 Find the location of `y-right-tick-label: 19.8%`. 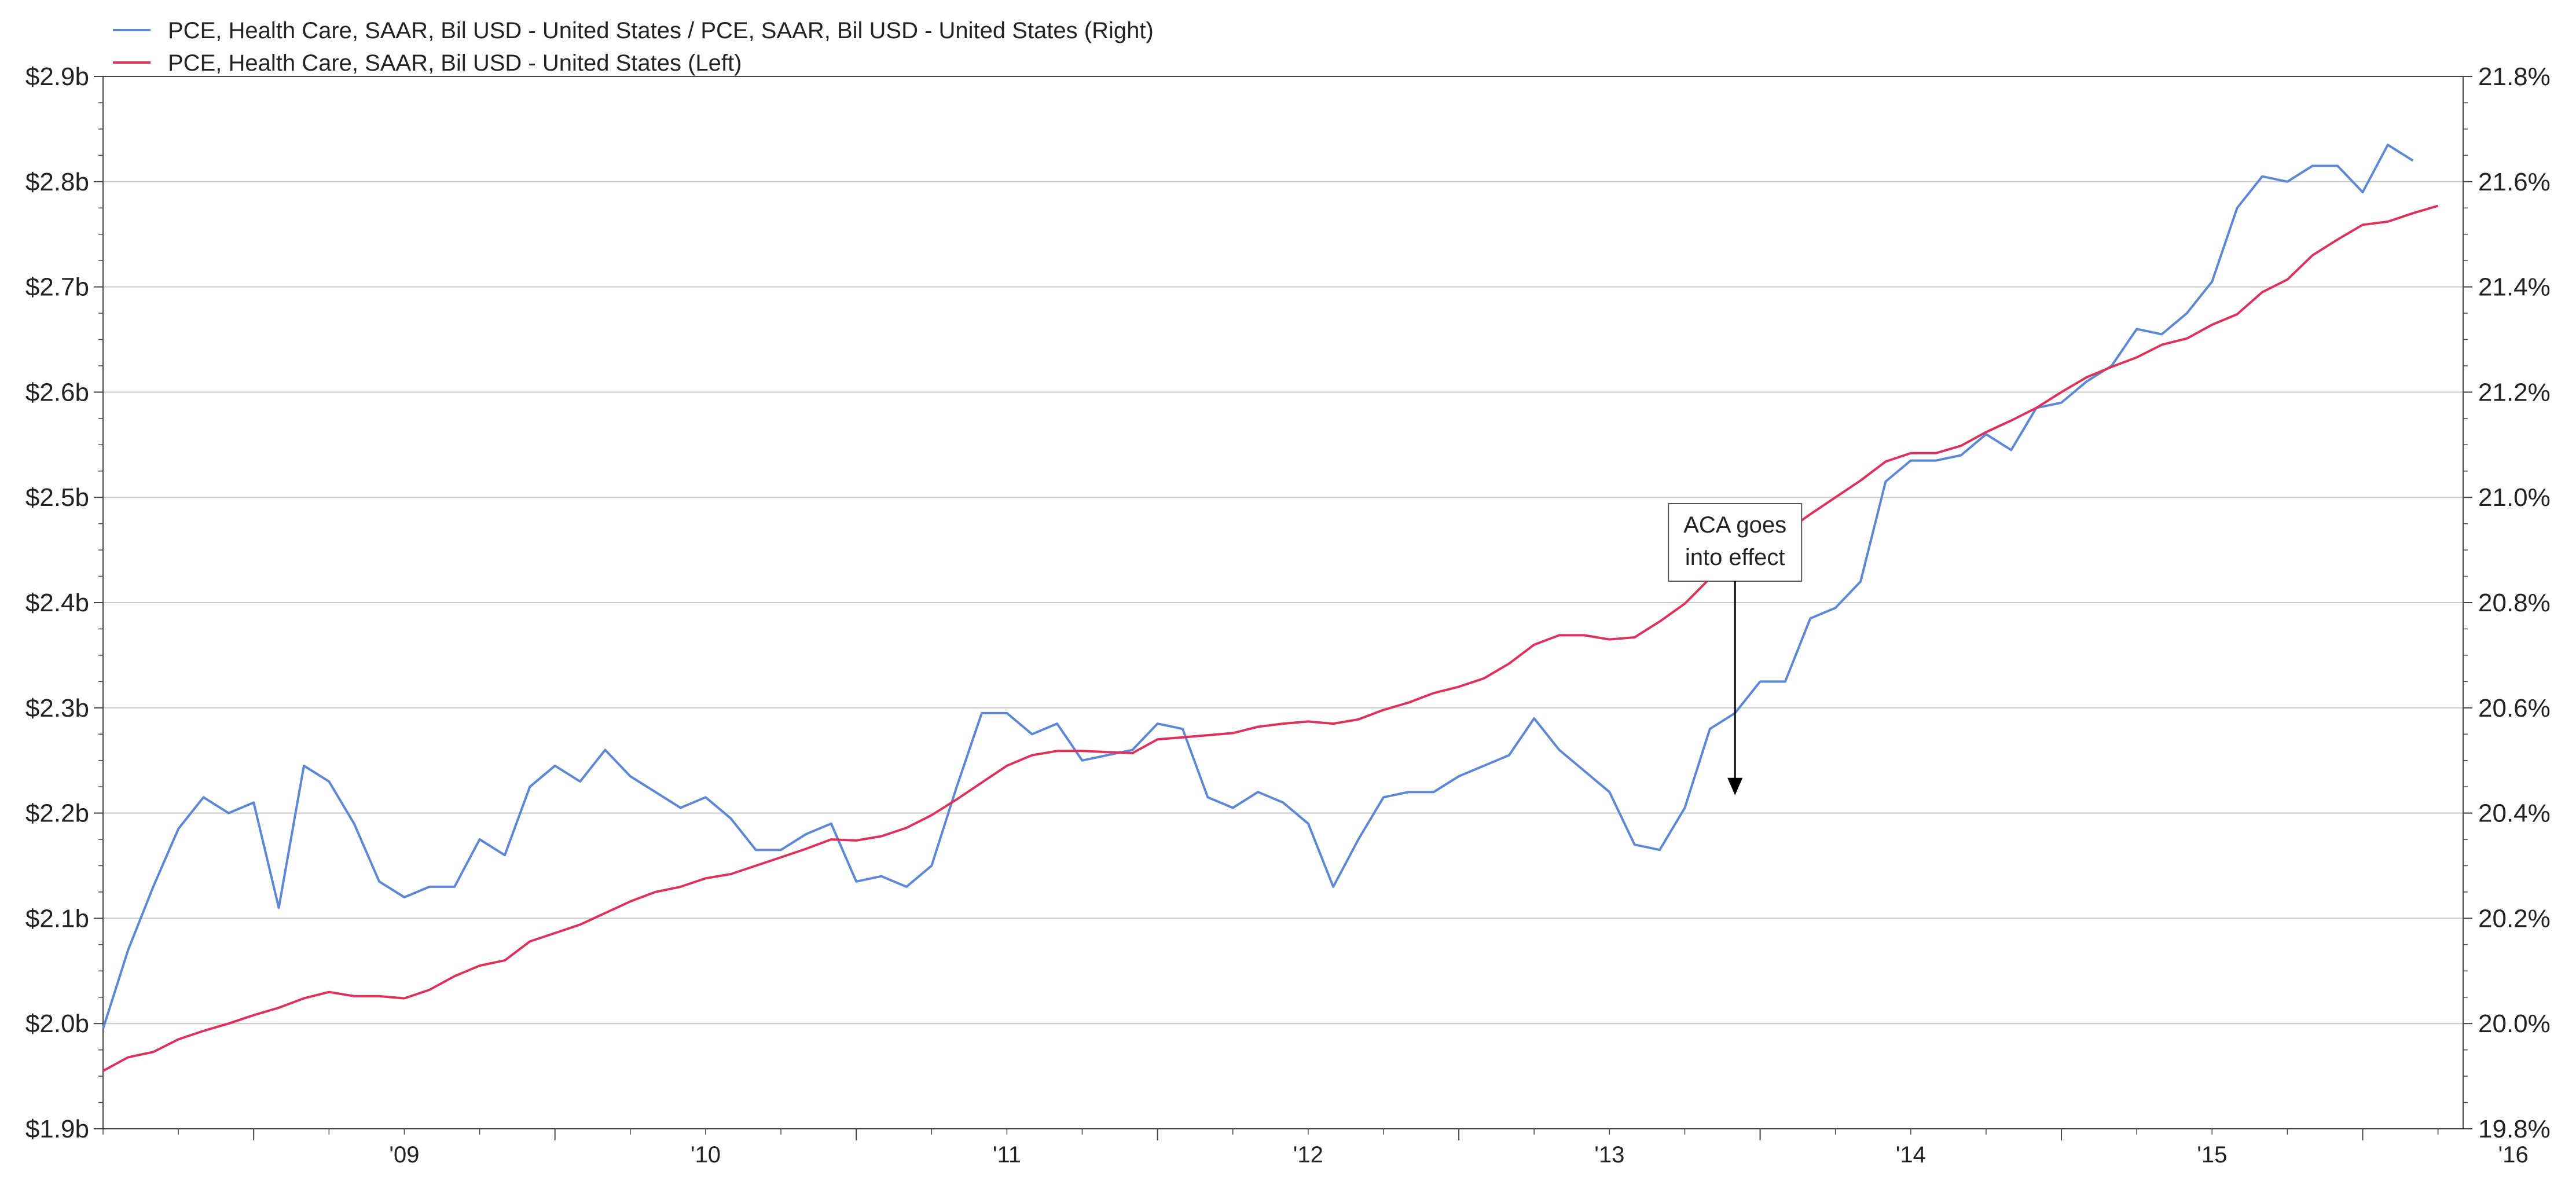

y-right-tick-label: 19.8% is located at coordinates (2514, 1129).